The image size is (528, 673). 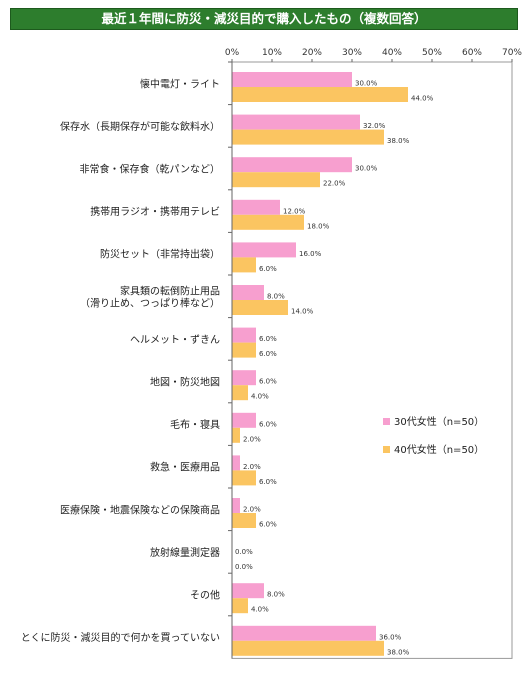 What do you see at coordinates (302, 312) in the screenshot?
I see `value-label: 14.0%` at bounding box center [302, 312].